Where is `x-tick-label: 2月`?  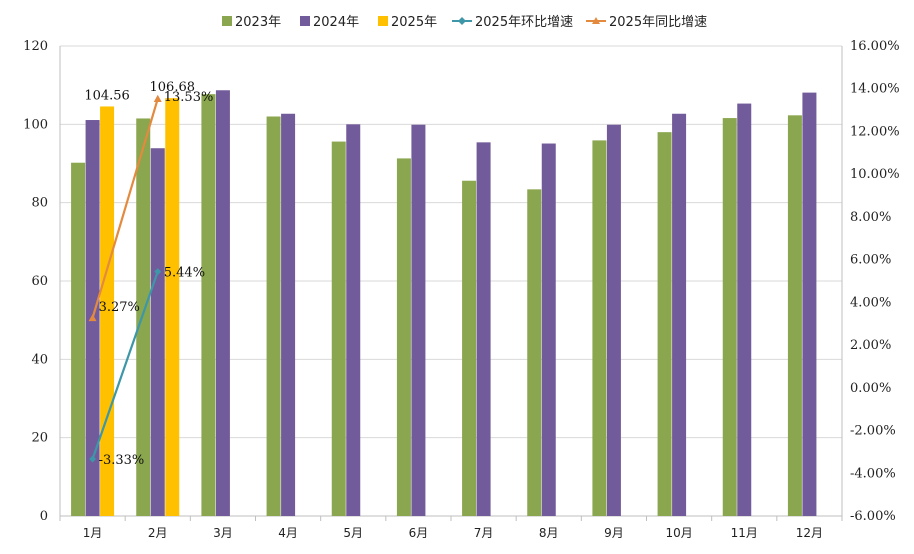 x-tick-label: 2月 is located at coordinates (158, 533).